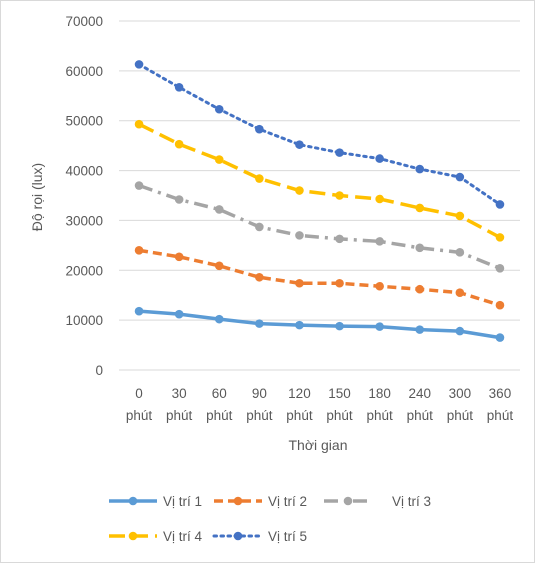 This screenshot has width=535, height=563. What do you see at coordinates (219, 404) in the screenshot?
I see `x-tick-label: 60 phút` at bounding box center [219, 404].